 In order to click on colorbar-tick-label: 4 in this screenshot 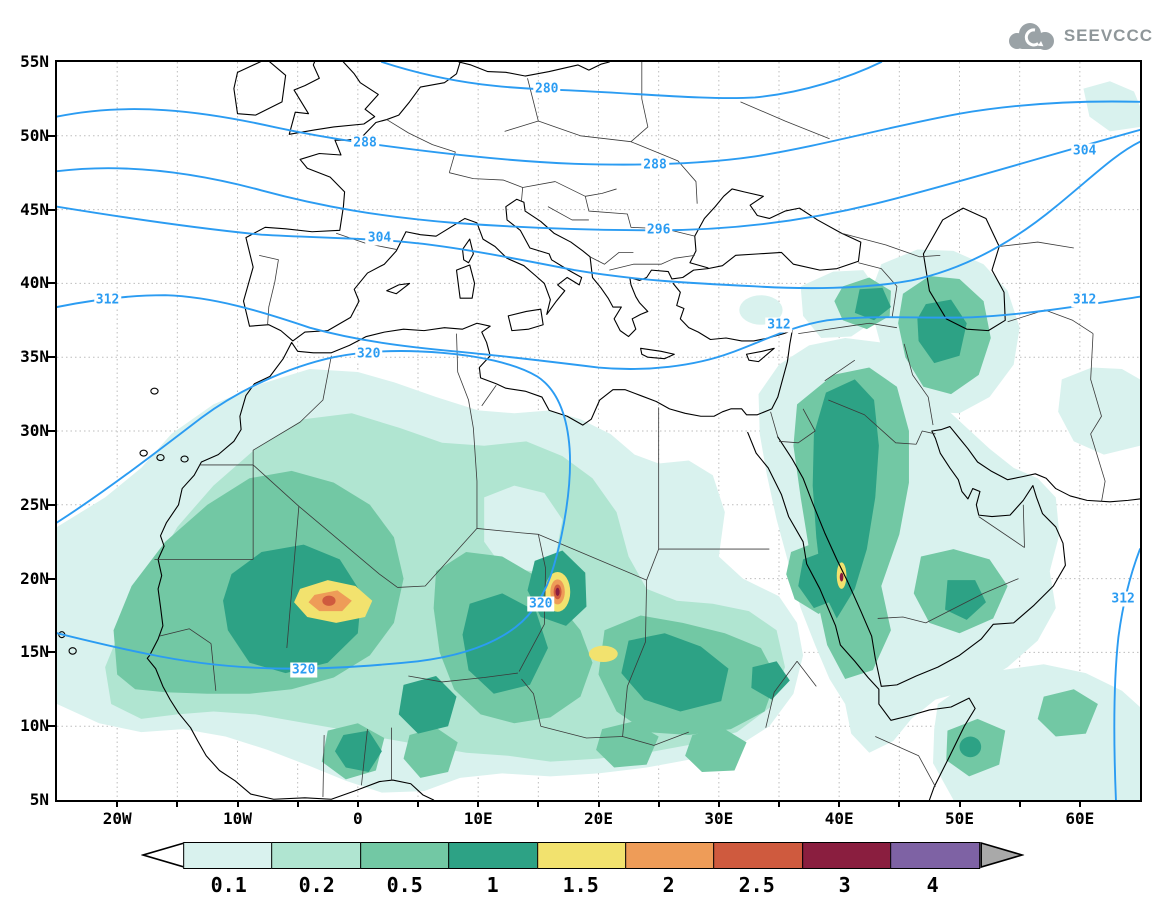, I will do `click(932, 885)`.